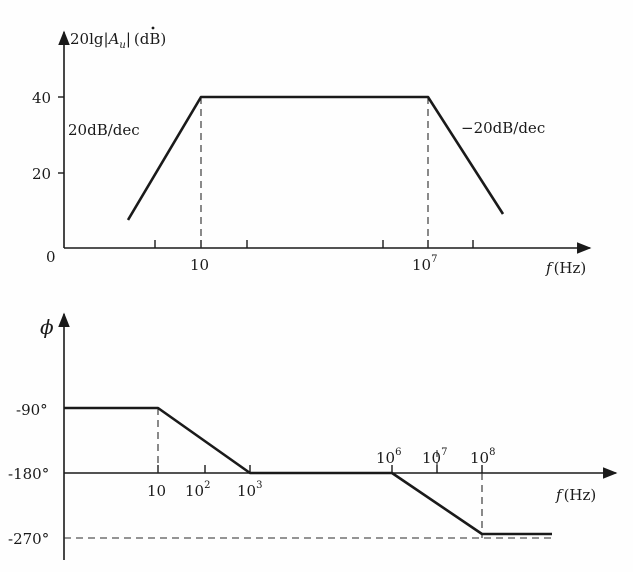 The image size is (633, 572). Describe the element at coordinates (153, 28) in the screenshot. I see `a-dot-accent` at that location.